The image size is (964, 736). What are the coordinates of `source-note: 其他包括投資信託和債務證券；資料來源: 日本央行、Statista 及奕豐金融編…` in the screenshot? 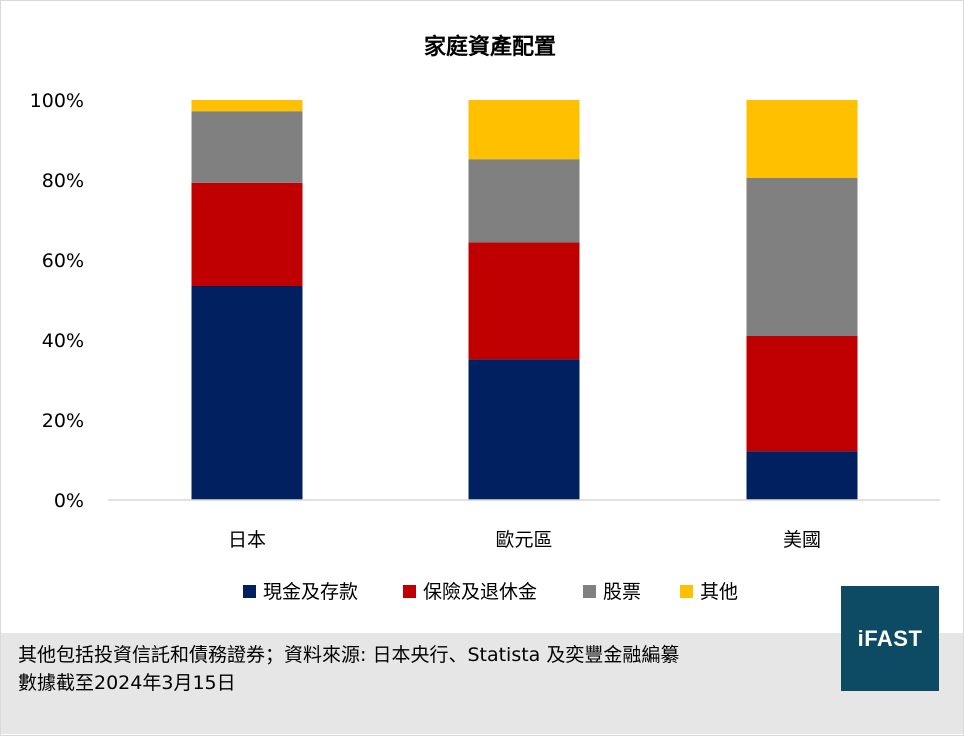 It's located at (349, 655).